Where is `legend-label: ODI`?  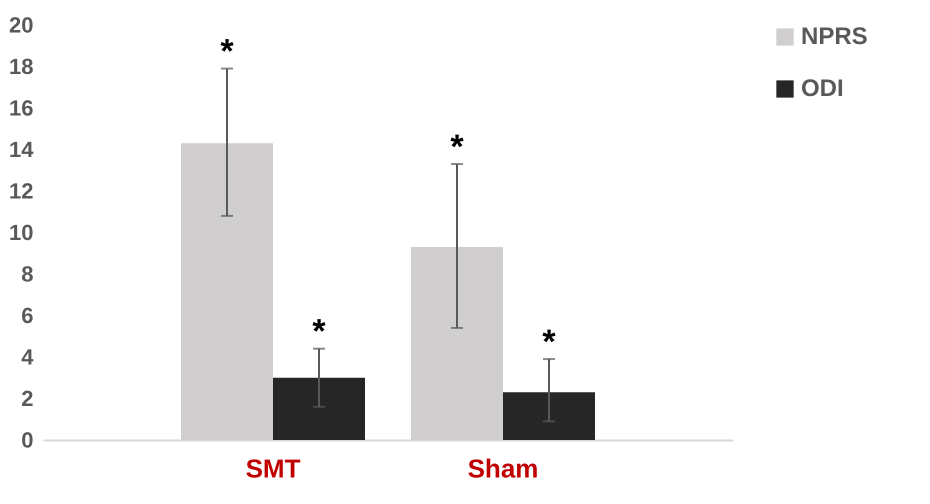 legend-label: ODI is located at coordinates (822, 88).